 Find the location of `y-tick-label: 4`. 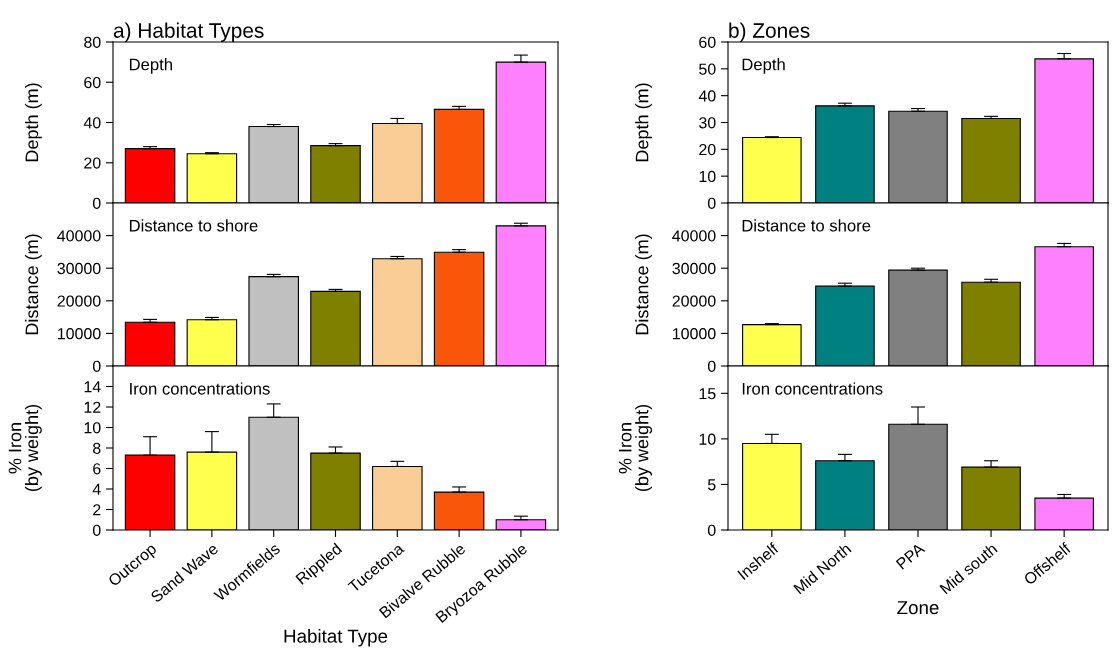

y-tick-label: 4 is located at coordinates (96, 489).